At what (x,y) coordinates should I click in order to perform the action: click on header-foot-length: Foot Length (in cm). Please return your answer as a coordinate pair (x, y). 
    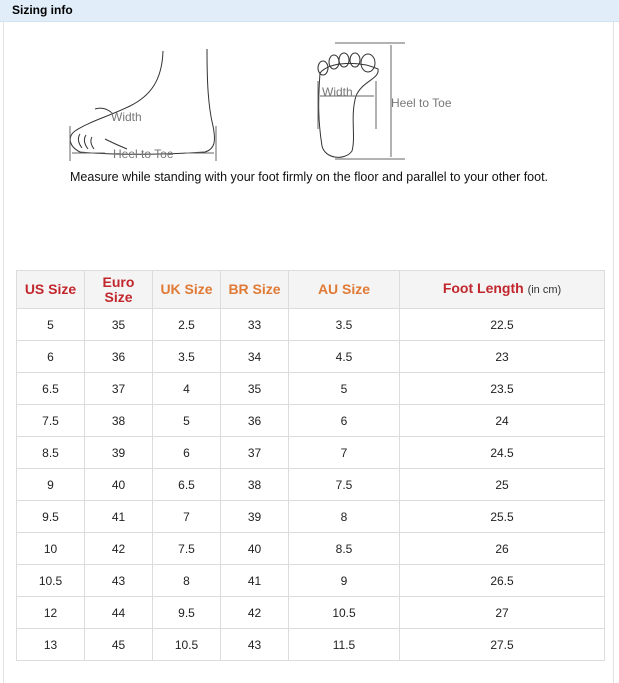
    Looking at the image, I should click on (502, 289).